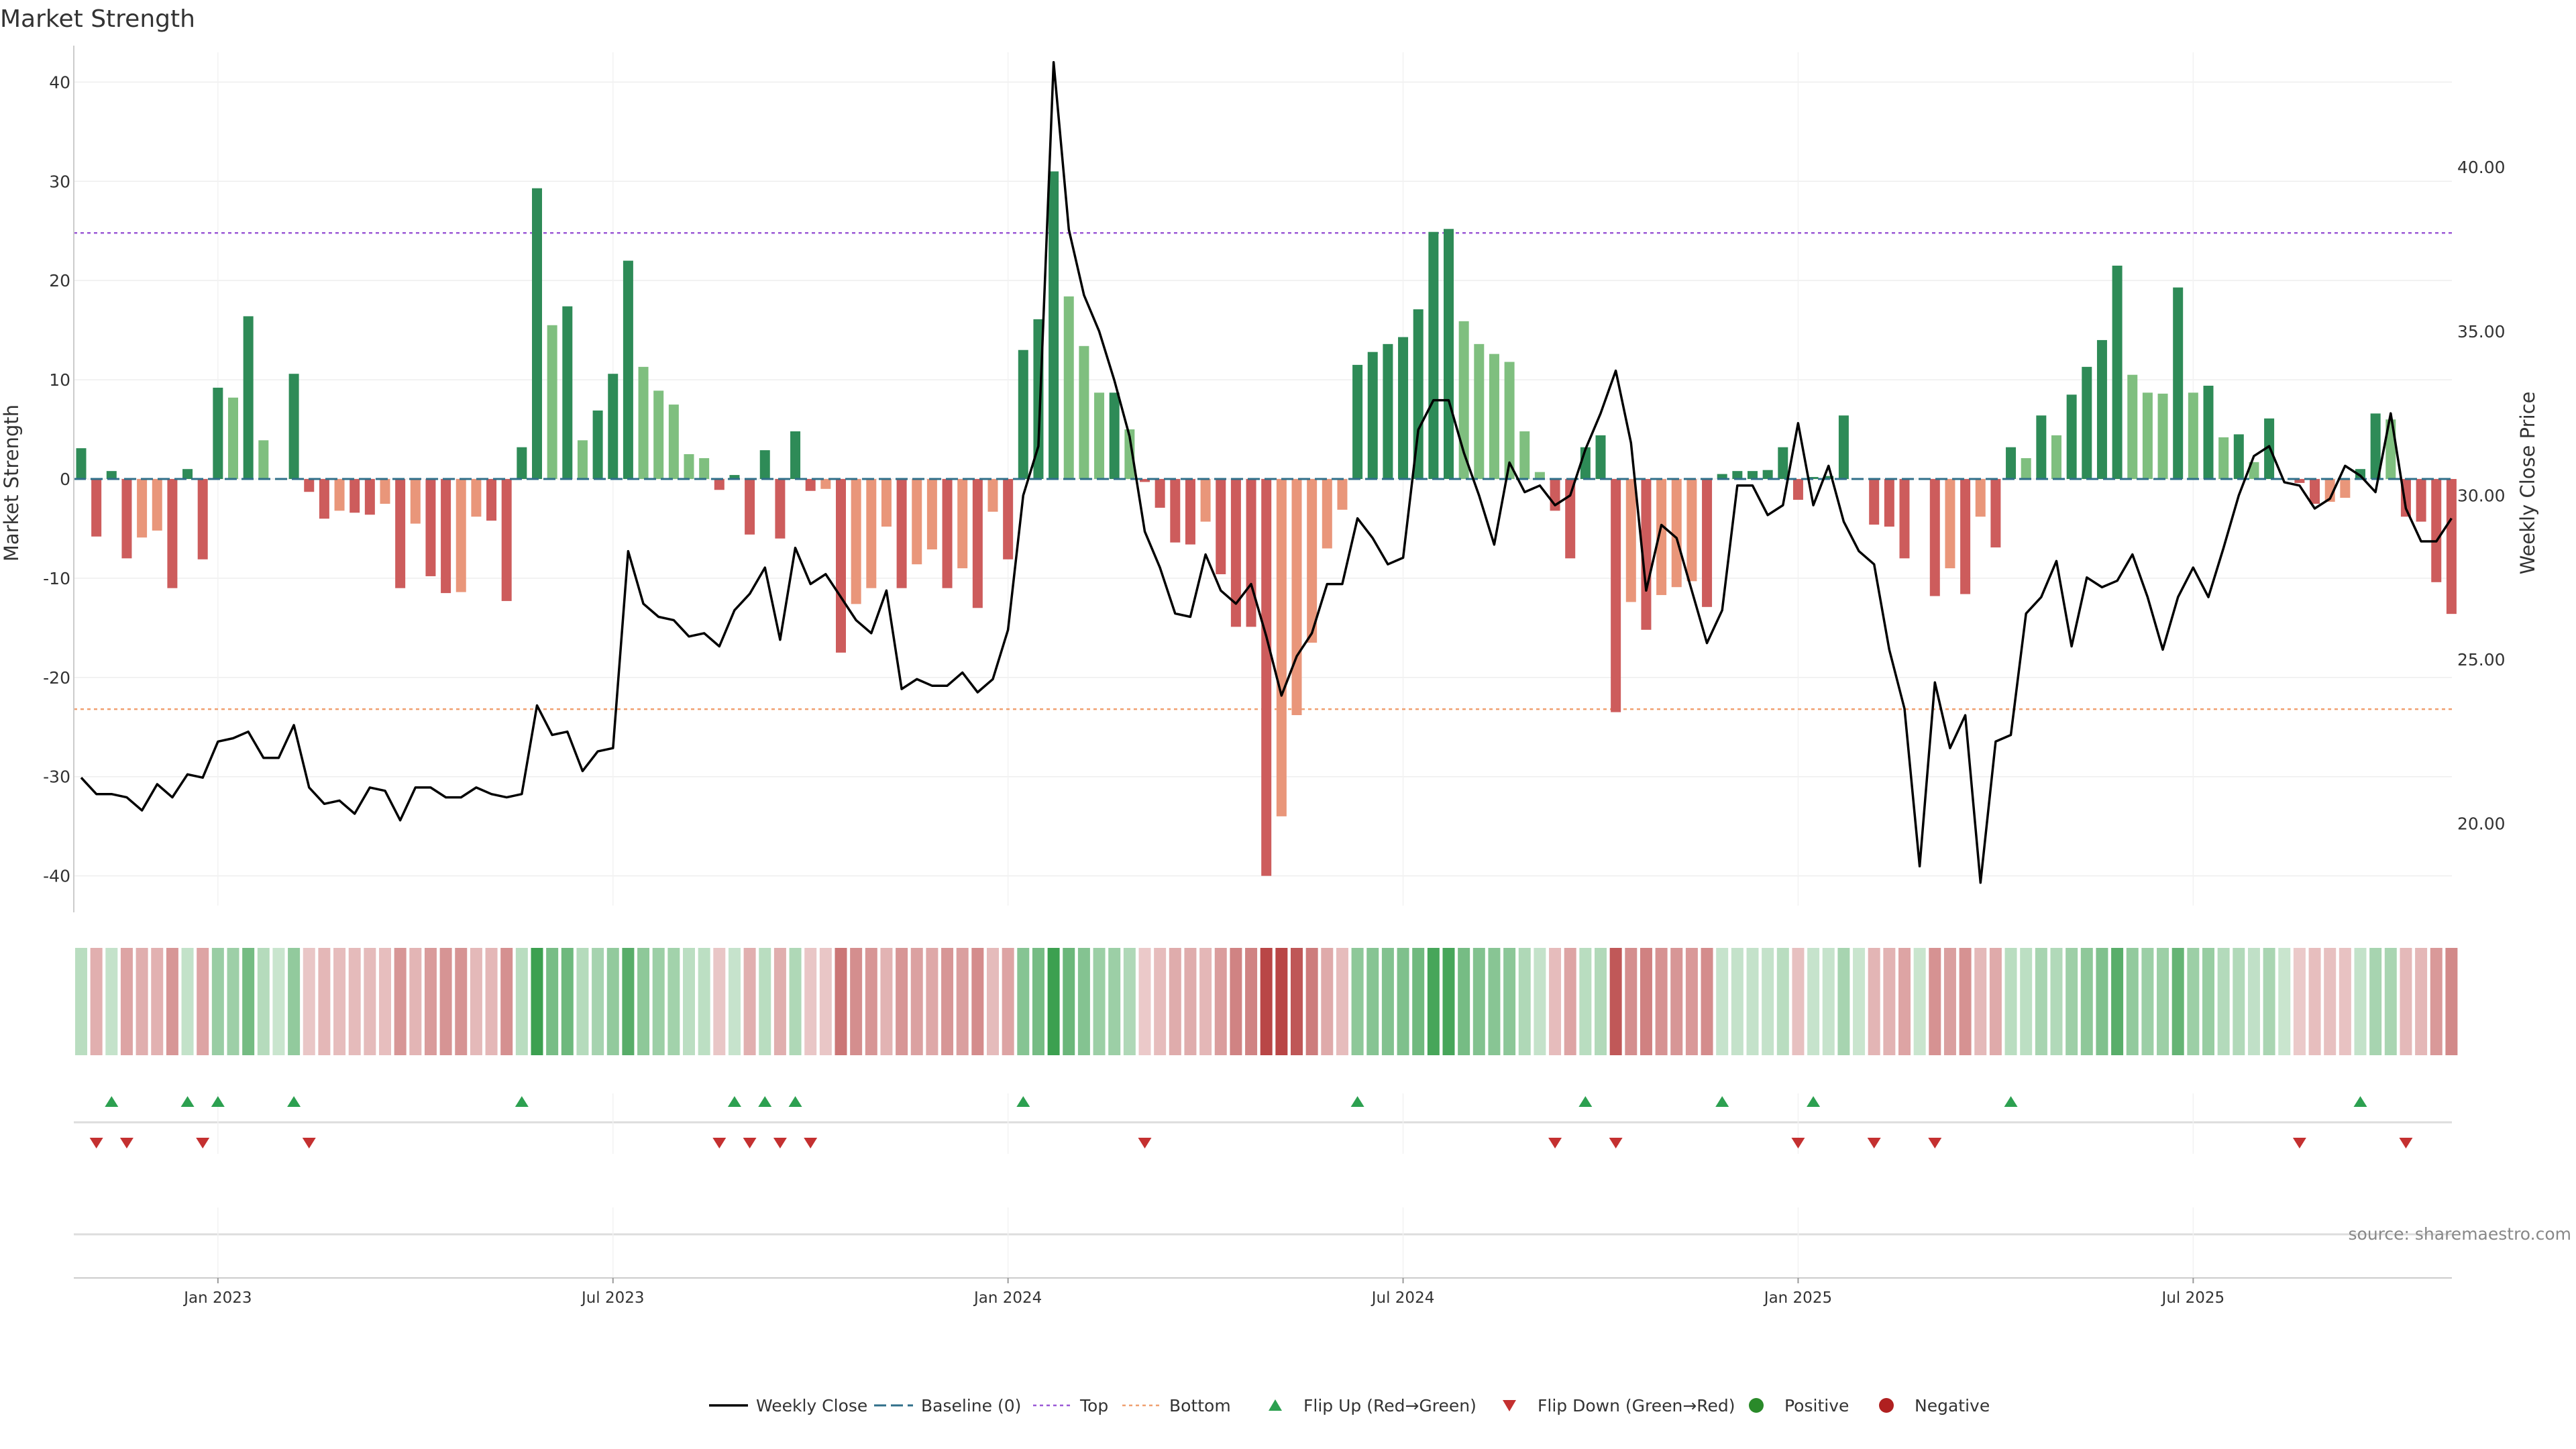  What do you see at coordinates (2481, 495) in the screenshot?
I see `y-axis-right: 40.00 35.00 30.00 25.00 20.00` at bounding box center [2481, 495].